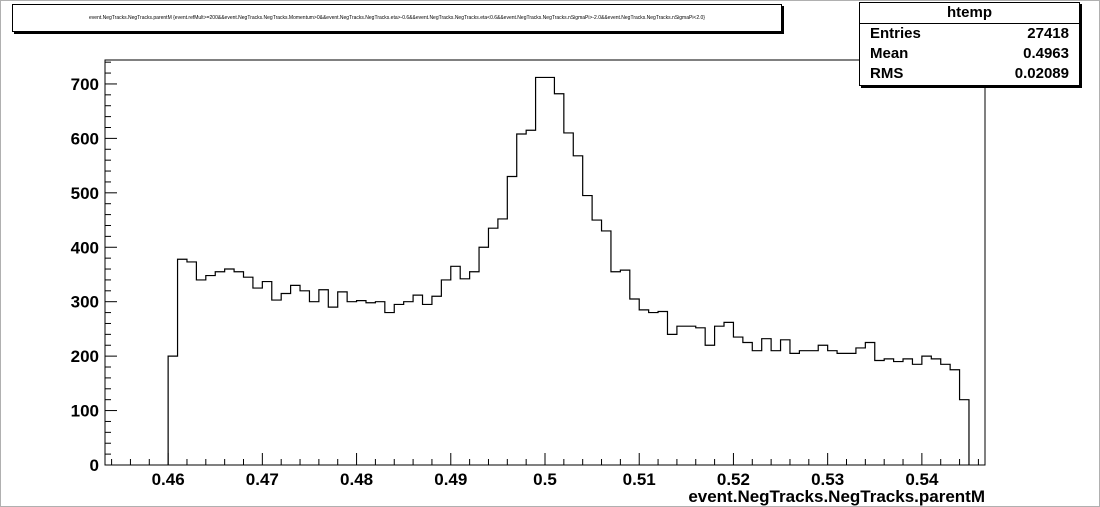 The width and height of the screenshot is (1100, 507). I want to click on x-axis-label: event.NegTracks.NegTracks.parentM, so click(836, 496).